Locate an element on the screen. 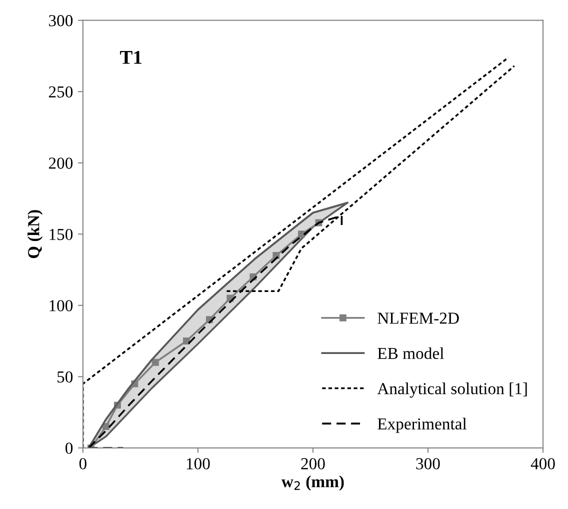 The width and height of the screenshot is (568, 509). y-axis-title: Q (kN) is located at coordinates (35, 234).